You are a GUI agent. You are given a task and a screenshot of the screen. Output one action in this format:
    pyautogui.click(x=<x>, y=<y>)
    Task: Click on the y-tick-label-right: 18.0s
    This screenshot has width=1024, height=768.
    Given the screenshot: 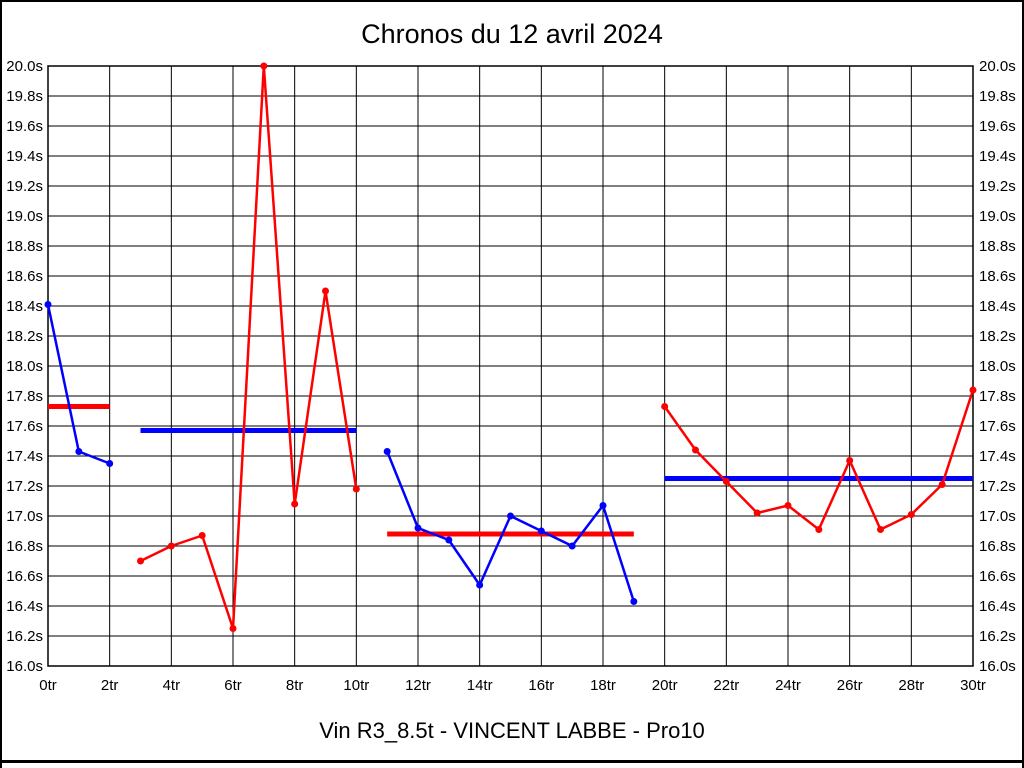 What is the action you would take?
    pyautogui.click(x=997, y=366)
    